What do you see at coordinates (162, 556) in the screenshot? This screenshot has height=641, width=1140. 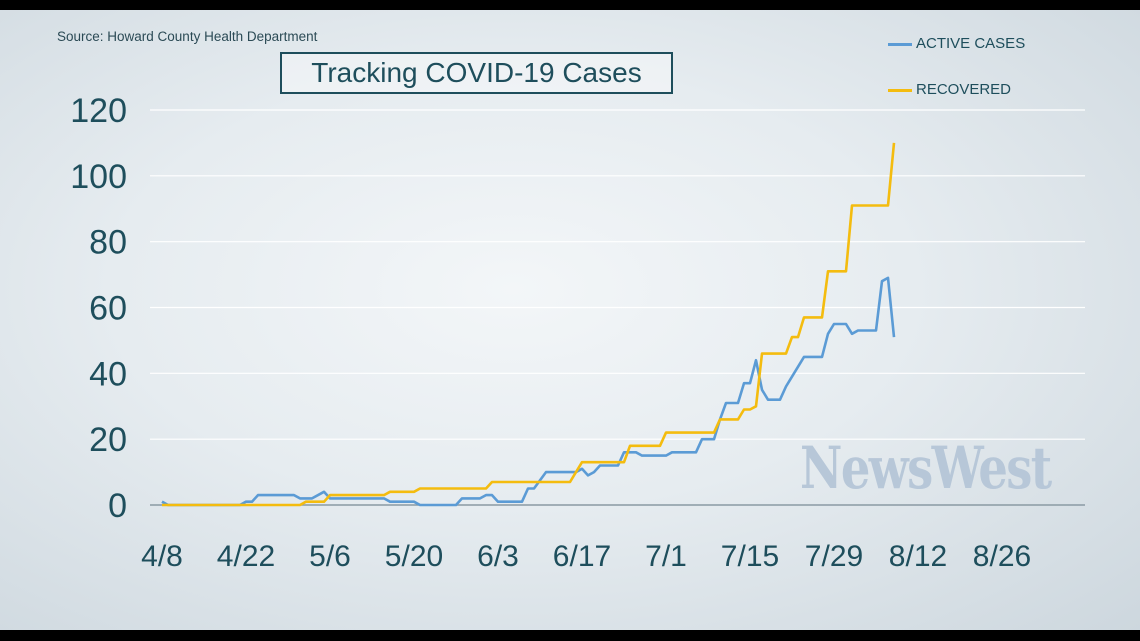 I see `x-tick-label: 4/8` at bounding box center [162, 556].